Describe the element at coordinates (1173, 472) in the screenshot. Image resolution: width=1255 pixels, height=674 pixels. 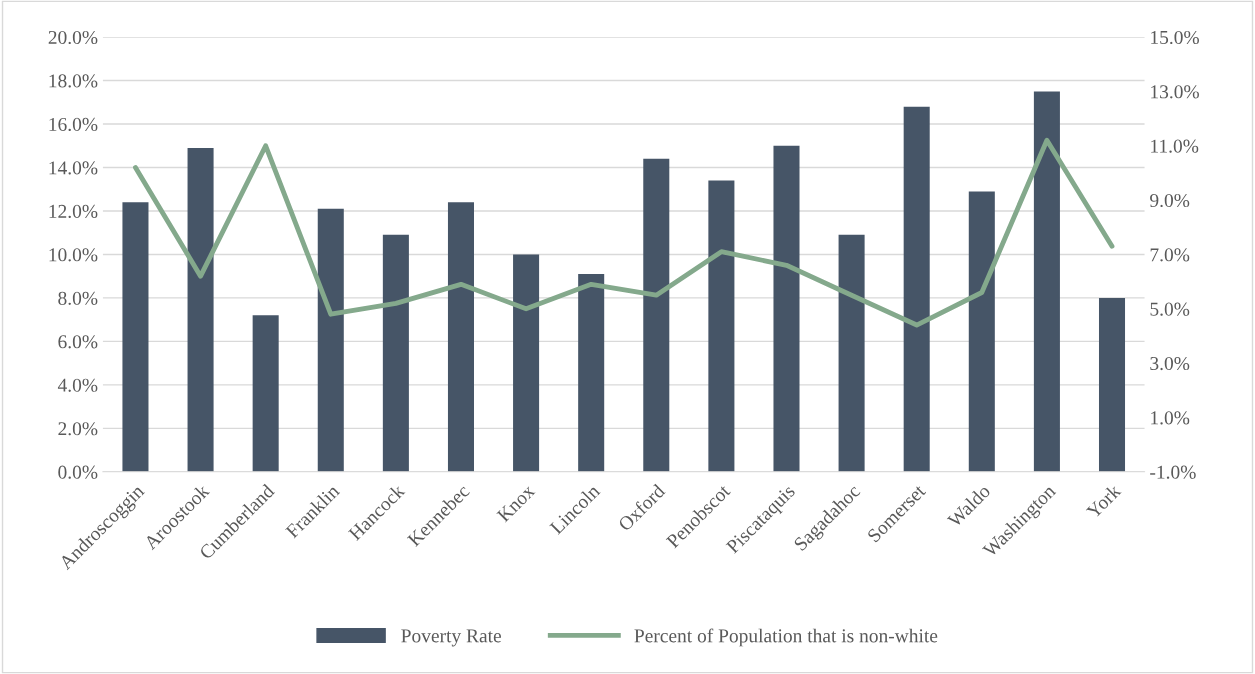
I see `y2-tick-label: -1.0%` at that location.